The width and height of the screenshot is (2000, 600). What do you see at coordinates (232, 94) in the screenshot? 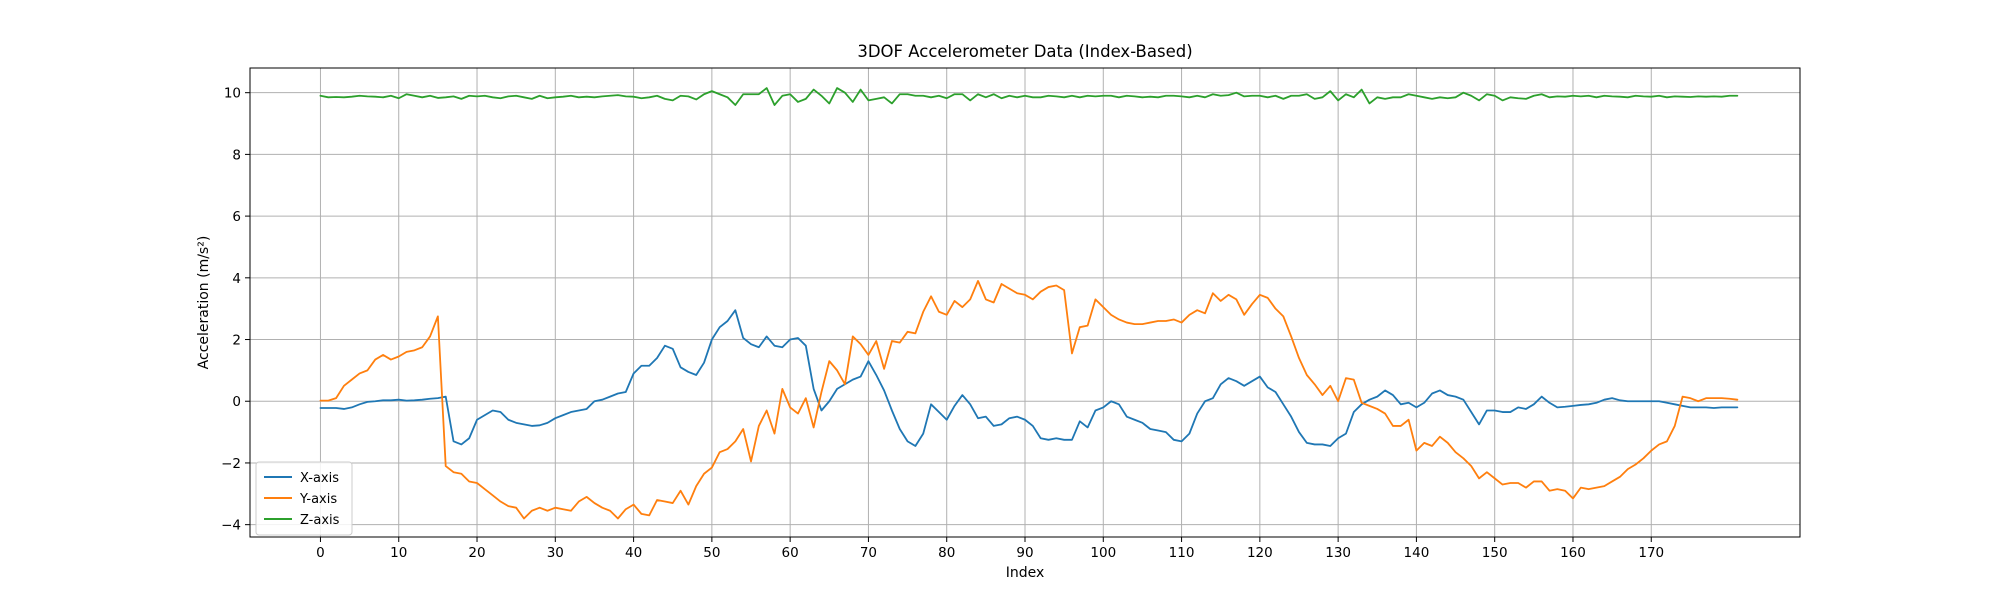
I see `y-tick-label: 10` at bounding box center [232, 94].